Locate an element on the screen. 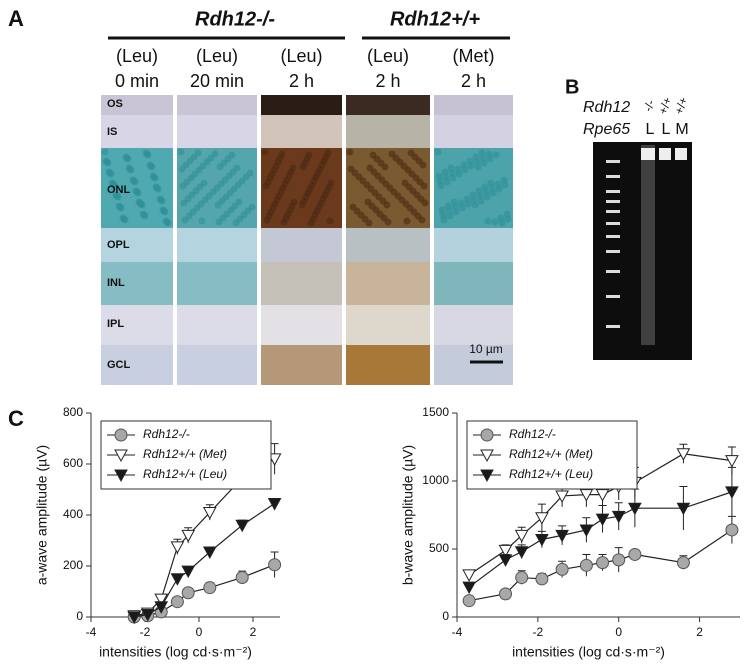  band is located at coordinates (648, 154).